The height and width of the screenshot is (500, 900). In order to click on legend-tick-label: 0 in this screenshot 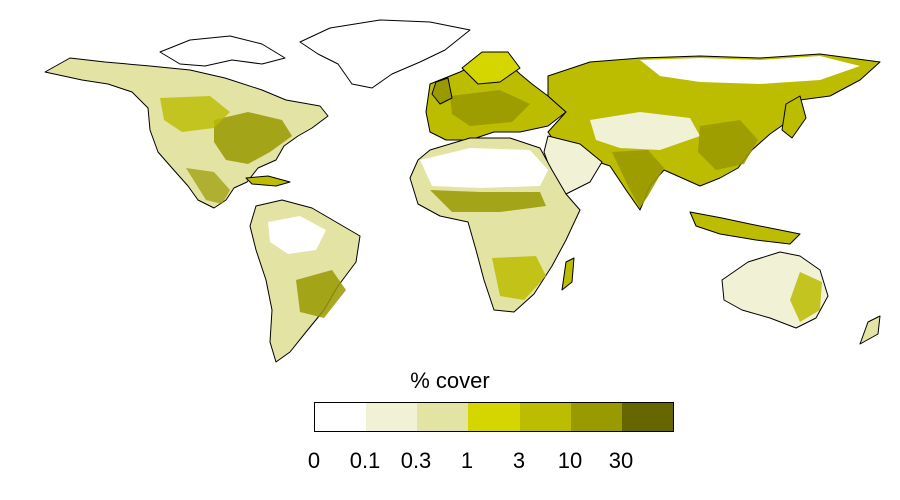, I will do `click(314, 460)`.